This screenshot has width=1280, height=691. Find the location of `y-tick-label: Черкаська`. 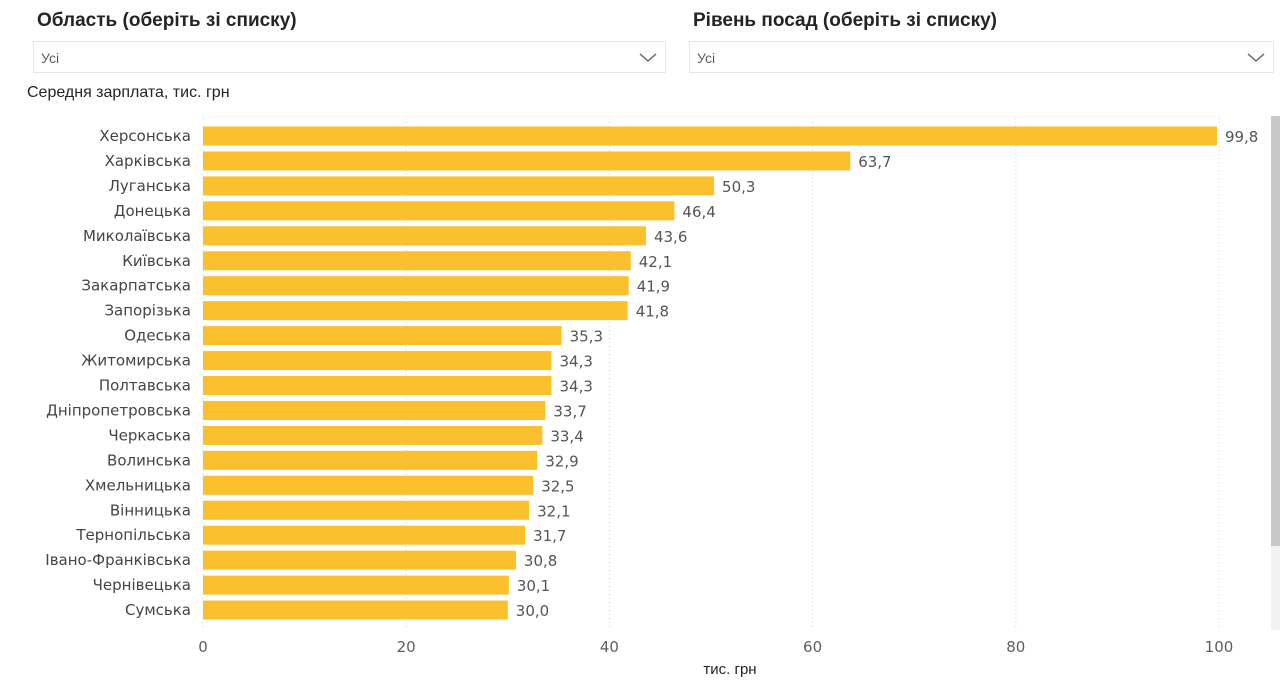

y-tick-label: Черкаська is located at coordinates (149, 435).